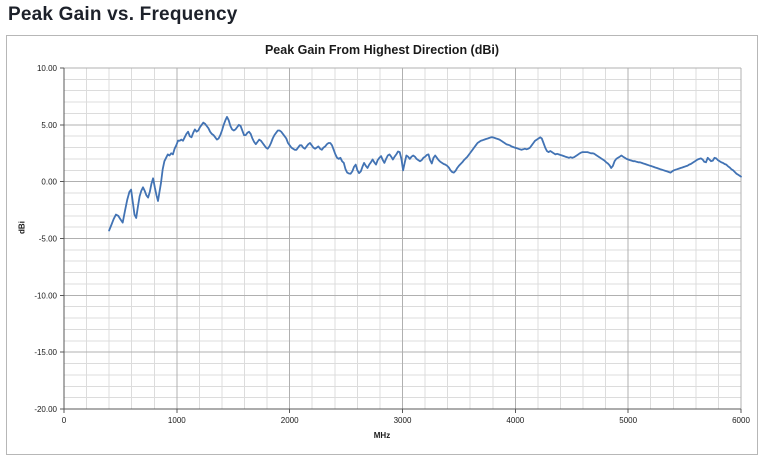  I want to click on y-tick-label: -15.00, so click(45, 352).